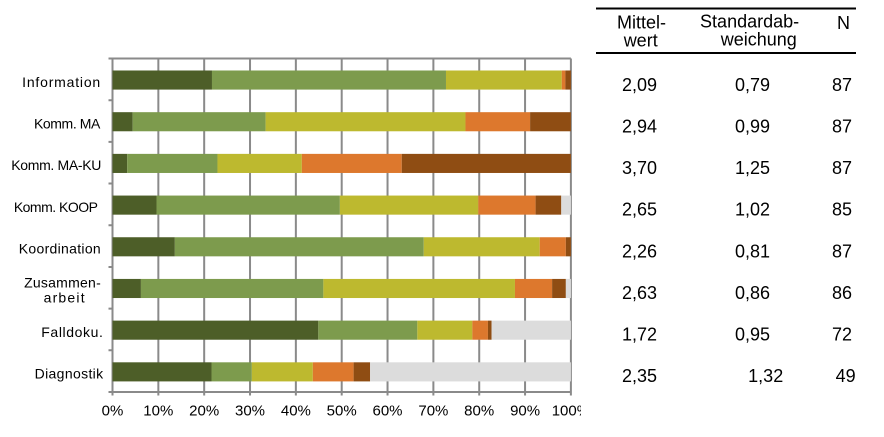 The height and width of the screenshot is (437, 884). Describe the element at coordinates (843, 23) in the screenshot. I see `svg-text: N` at that location.